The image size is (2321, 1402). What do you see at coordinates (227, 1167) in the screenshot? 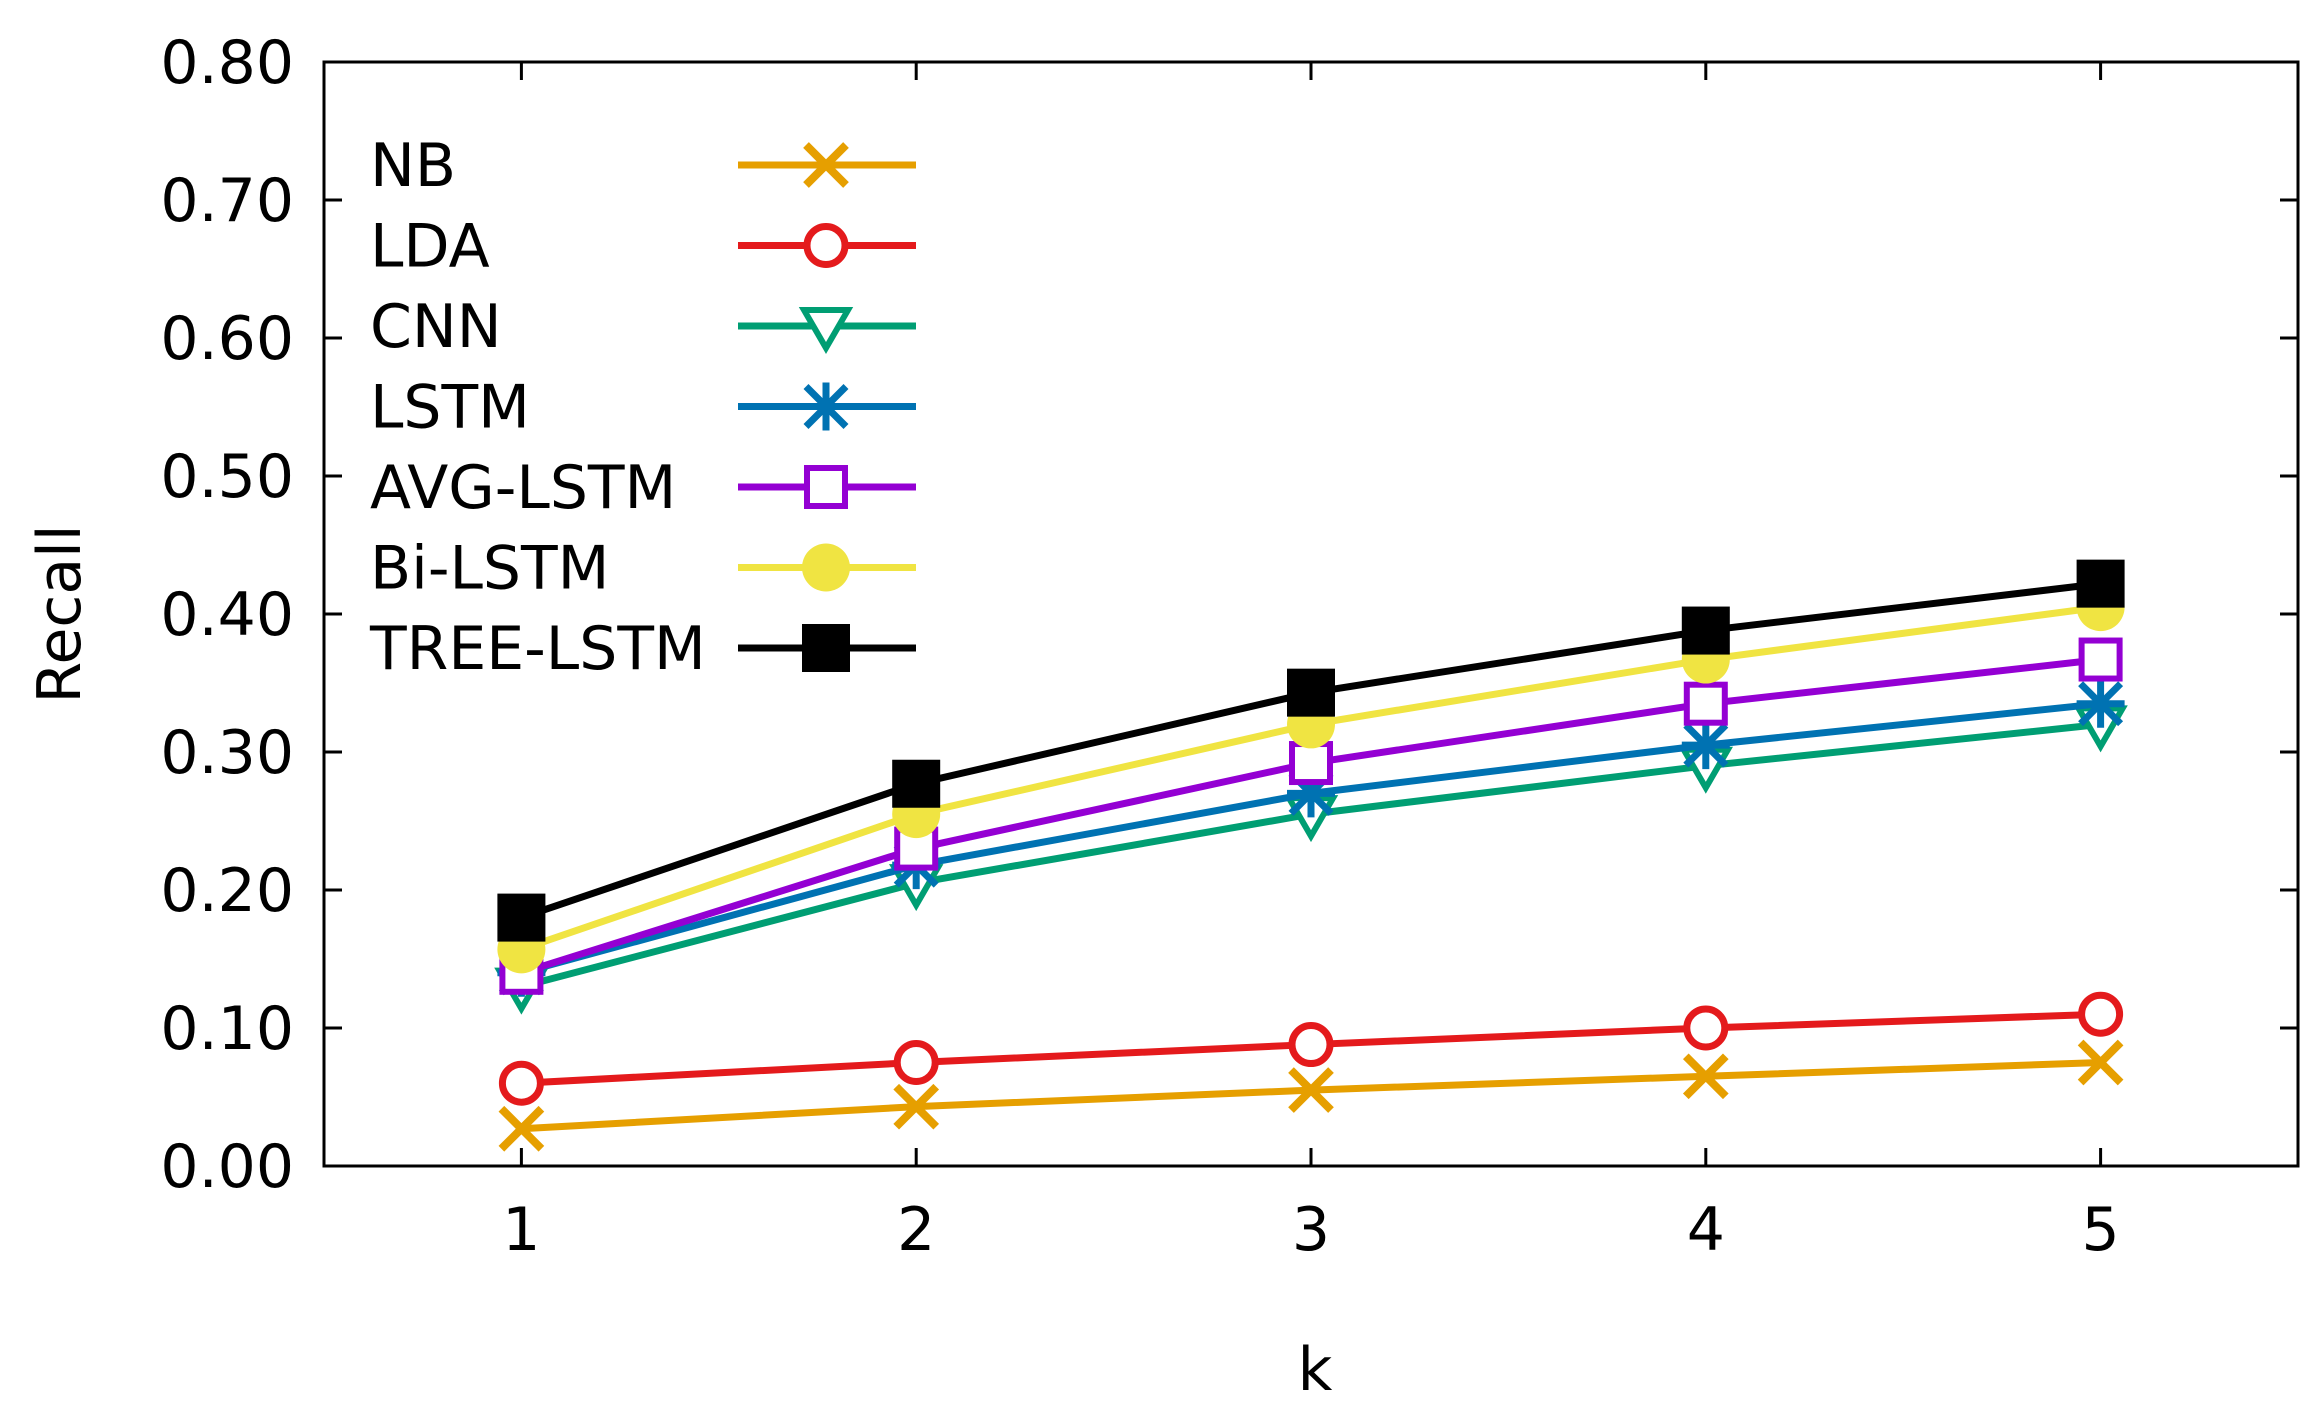
I see `y-tick-label: 0.00` at bounding box center [227, 1167].